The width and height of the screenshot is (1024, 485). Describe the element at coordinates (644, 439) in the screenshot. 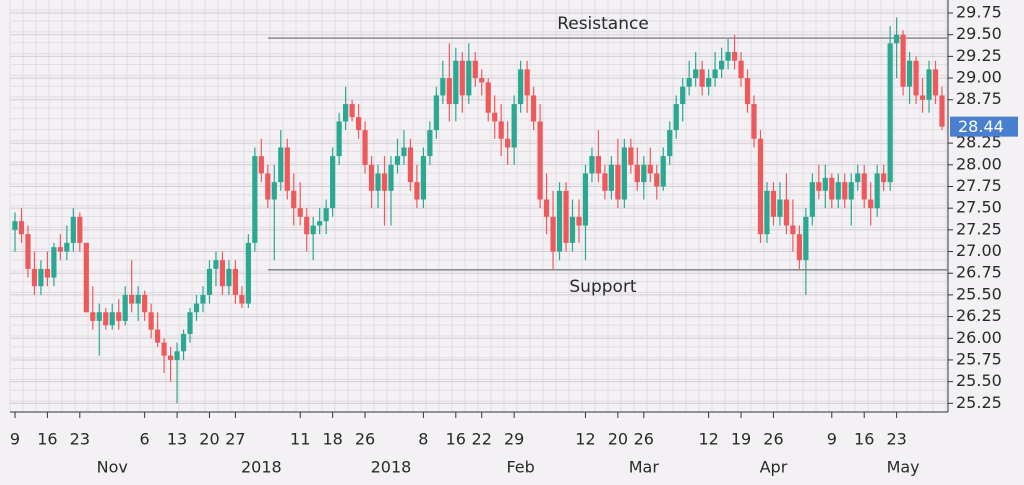

I see `x-tick-label: 26` at that location.